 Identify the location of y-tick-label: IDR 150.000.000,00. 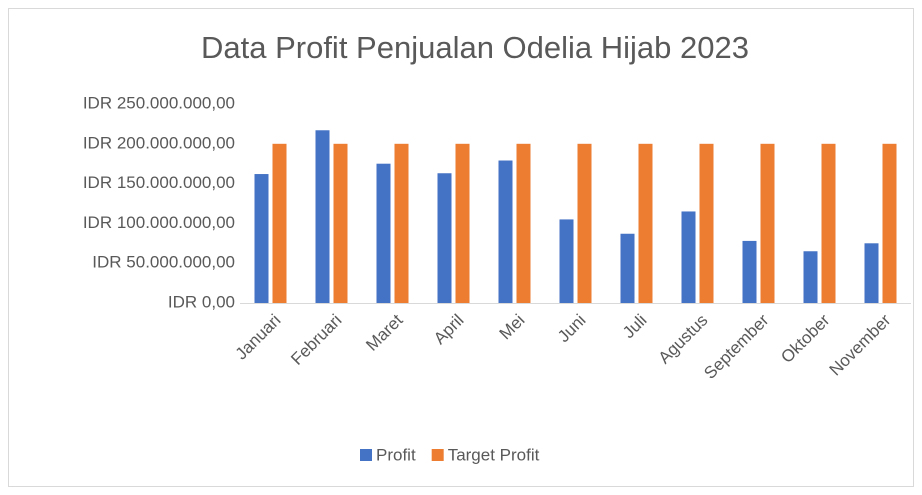
(159, 182).